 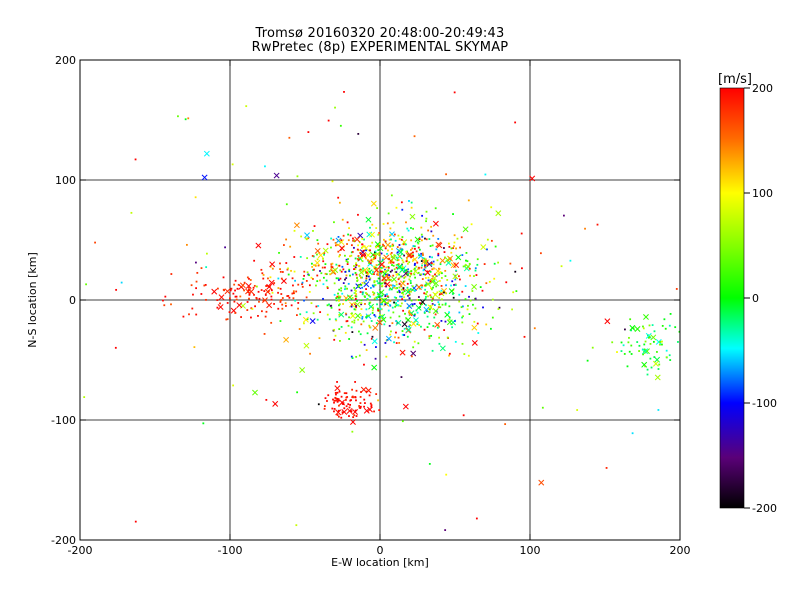 I want to click on x-tick-label: 100, so click(x=530, y=550).